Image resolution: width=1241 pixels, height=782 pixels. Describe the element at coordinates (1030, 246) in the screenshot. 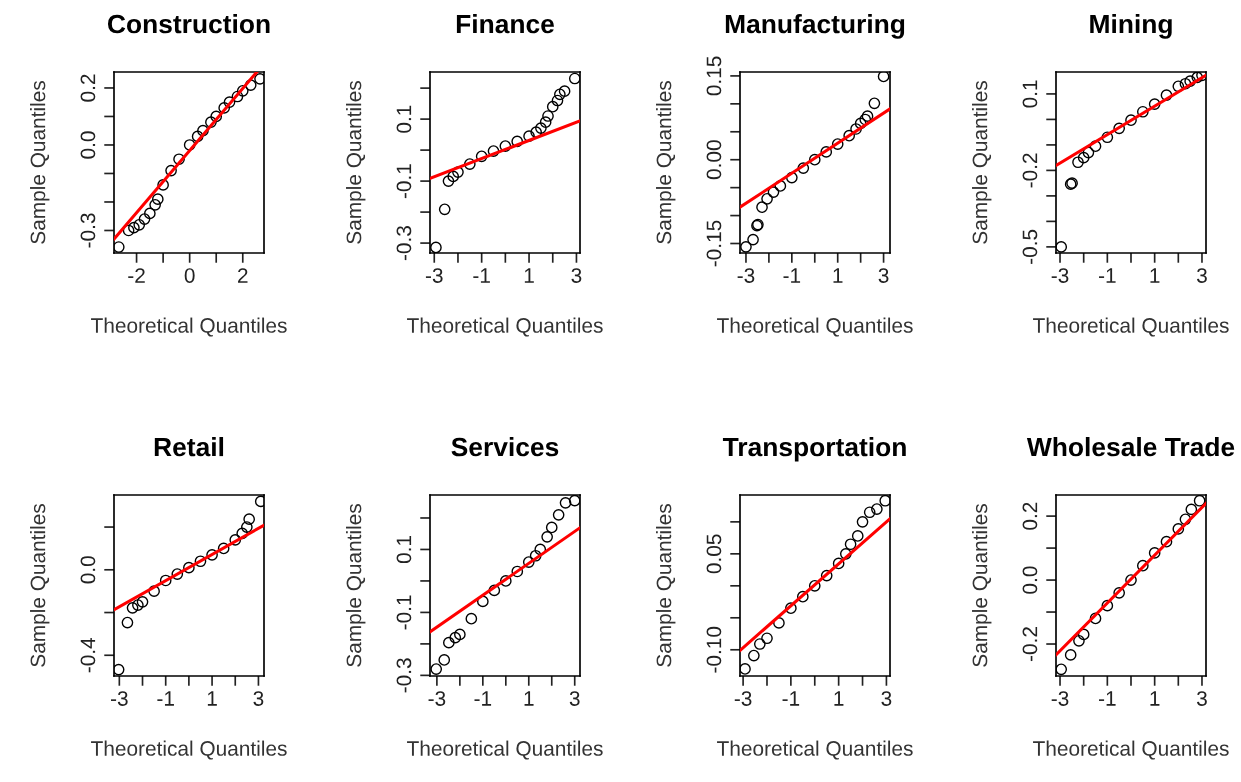

I see `y-tick-label: -0.5` at that location.